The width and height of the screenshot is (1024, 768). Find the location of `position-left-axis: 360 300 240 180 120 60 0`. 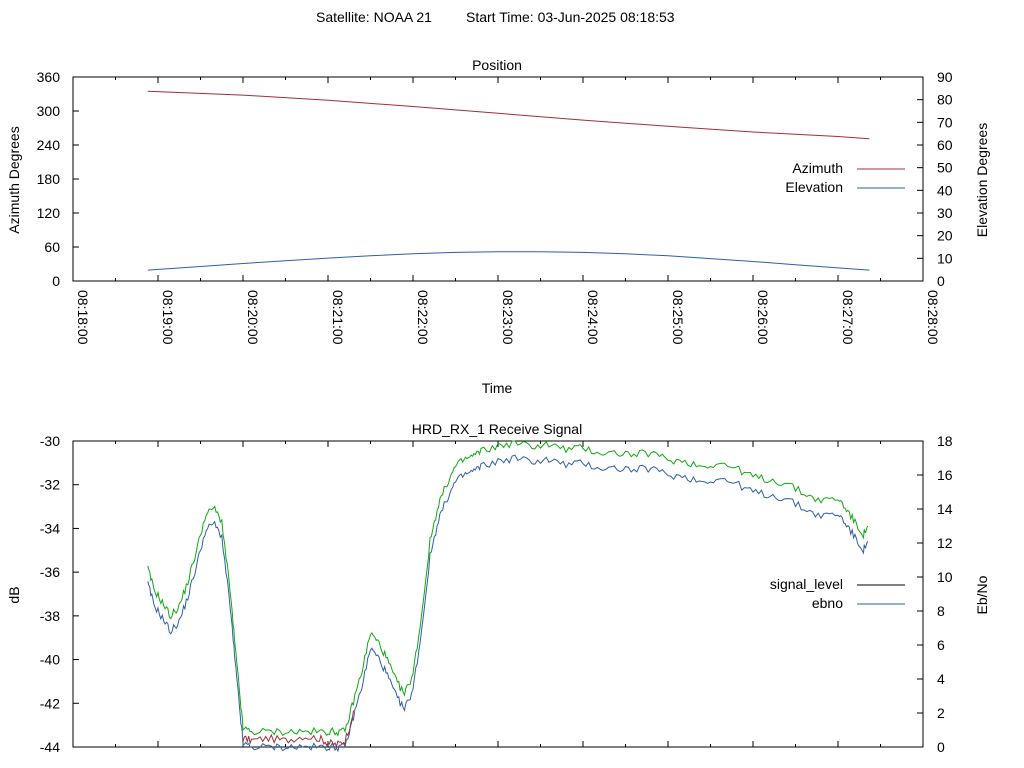

position-left-axis: 360 300 240 180 120 60 0 is located at coordinates (58, 179).